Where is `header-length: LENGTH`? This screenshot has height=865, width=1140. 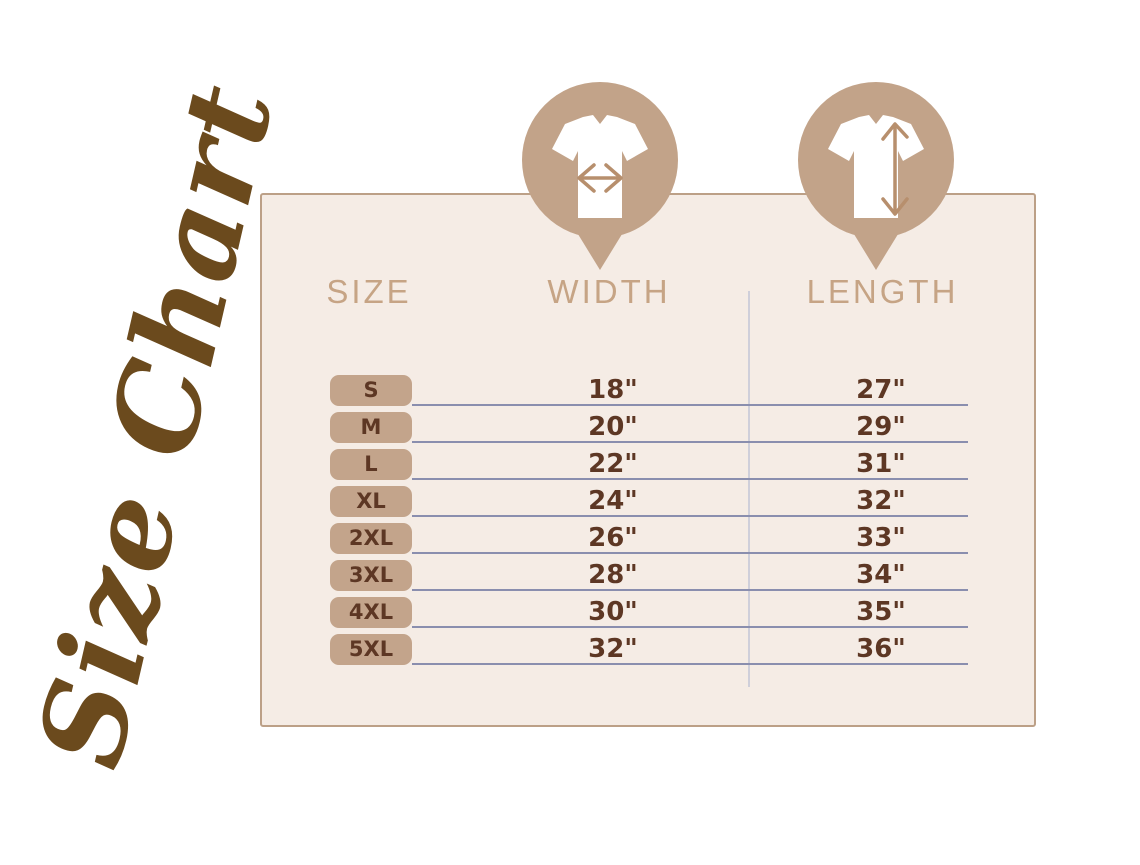 header-length: LENGTH is located at coordinates (882, 291).